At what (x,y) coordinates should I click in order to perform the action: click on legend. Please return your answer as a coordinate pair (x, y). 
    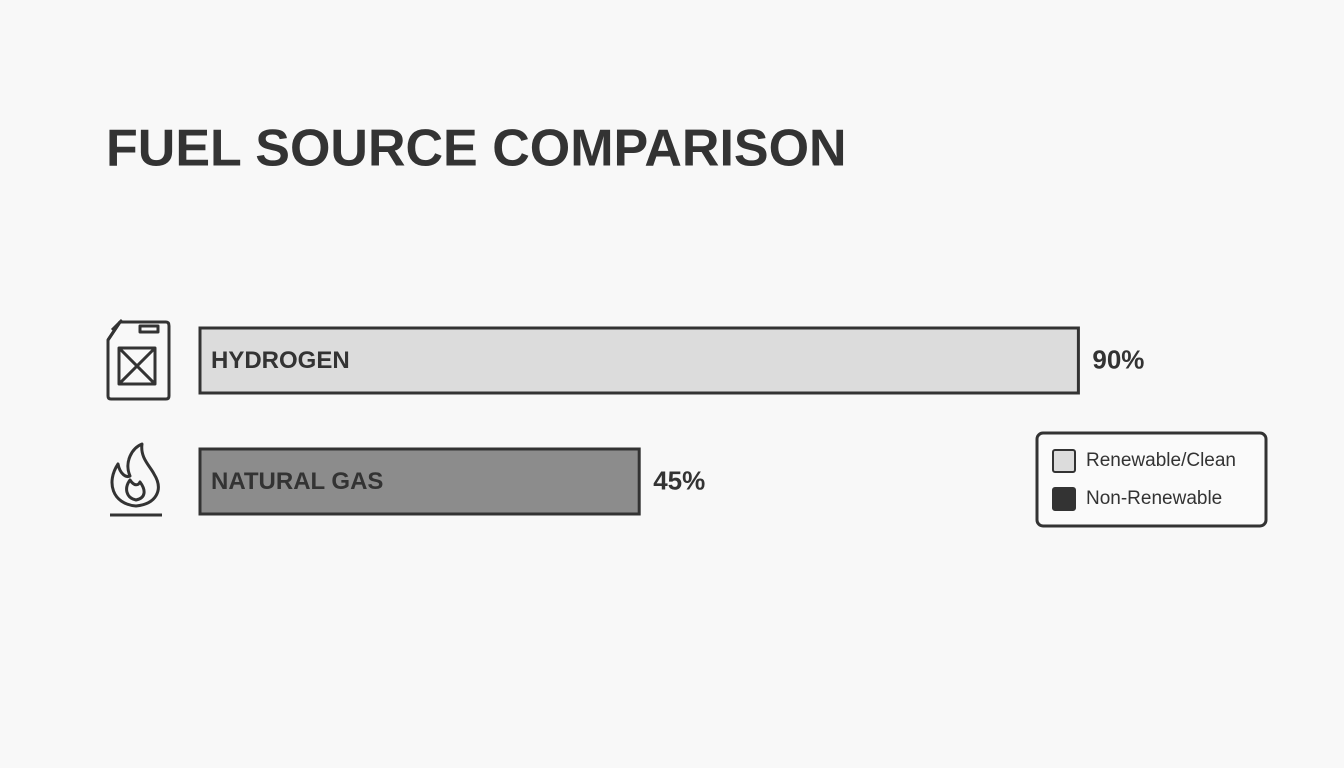
    Looking at the image, I should click on (1151, 479).